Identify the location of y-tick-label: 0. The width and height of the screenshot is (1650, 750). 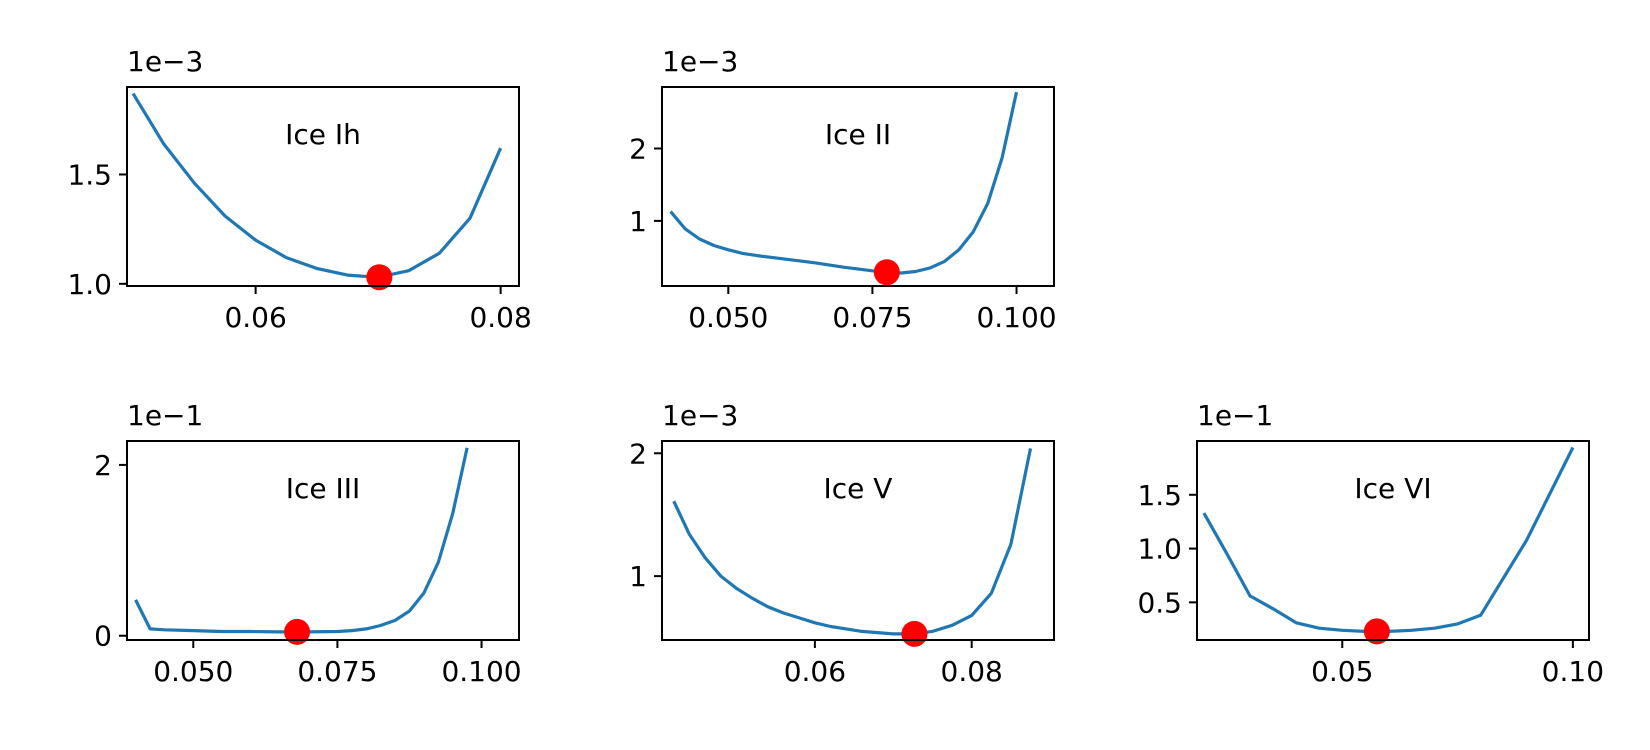
(103, 636).